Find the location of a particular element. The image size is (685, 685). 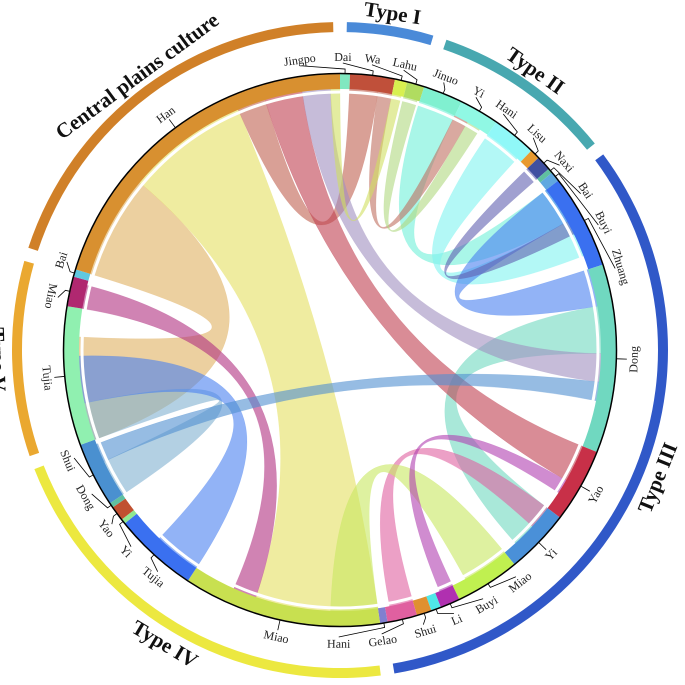

group-arc-type-i is located at coordinates (390, 34).